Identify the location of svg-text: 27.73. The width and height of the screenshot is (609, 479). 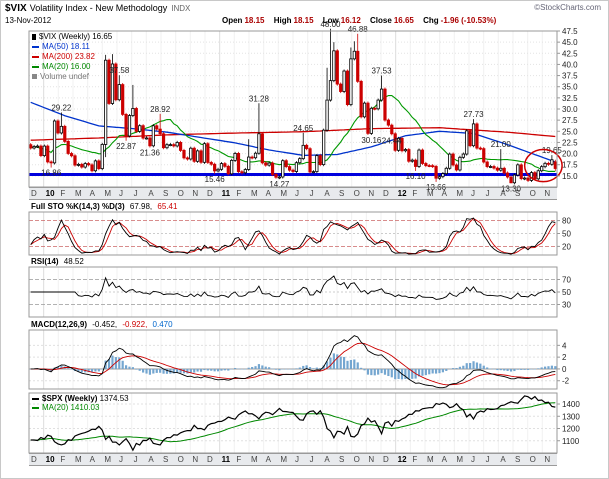
(474, 114).